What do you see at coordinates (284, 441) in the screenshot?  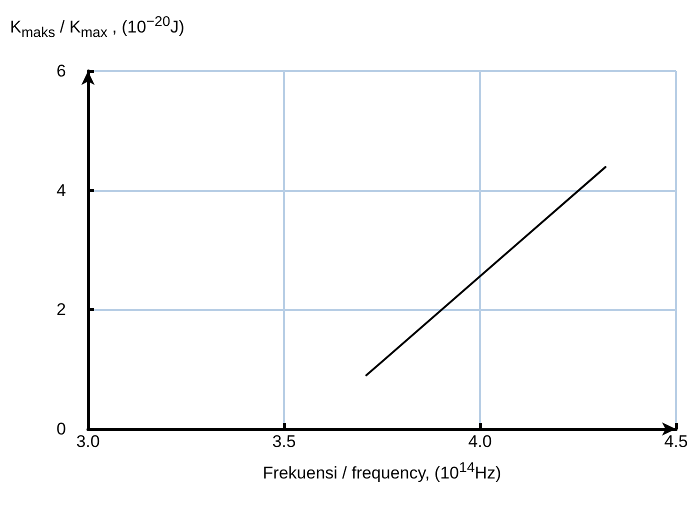 I see `x-tick-label: 3.5` at bounding box center [284, 441].